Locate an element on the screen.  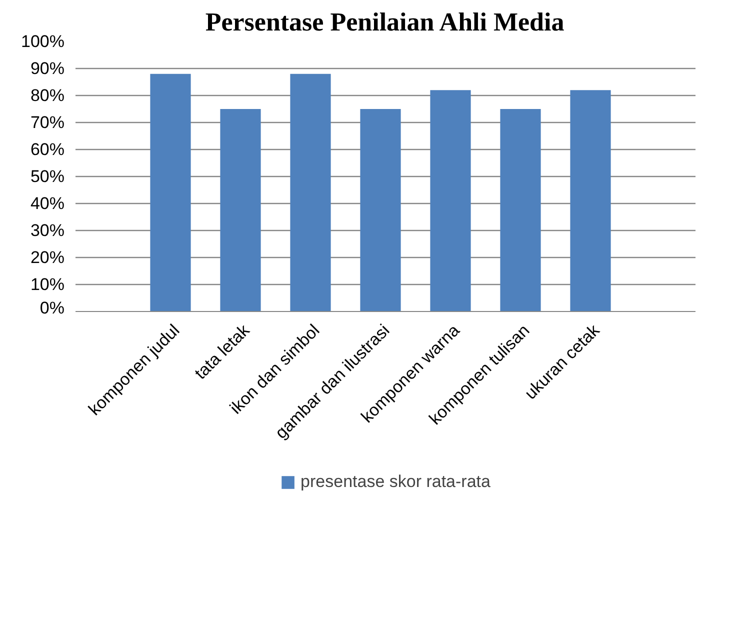
legend-label: presentase skor rata-rata is located at coordinates (395, 482).